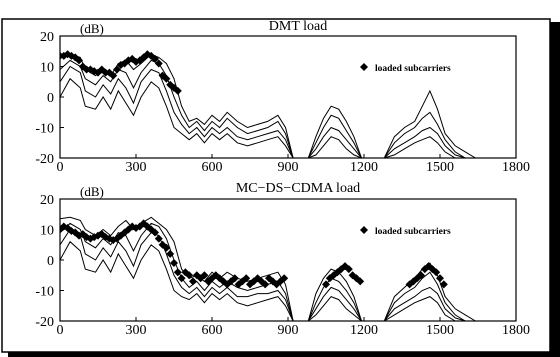  Describe the element at coordinates (555, 189) in the screenshot. I see `frame-shadow-right` at that location.